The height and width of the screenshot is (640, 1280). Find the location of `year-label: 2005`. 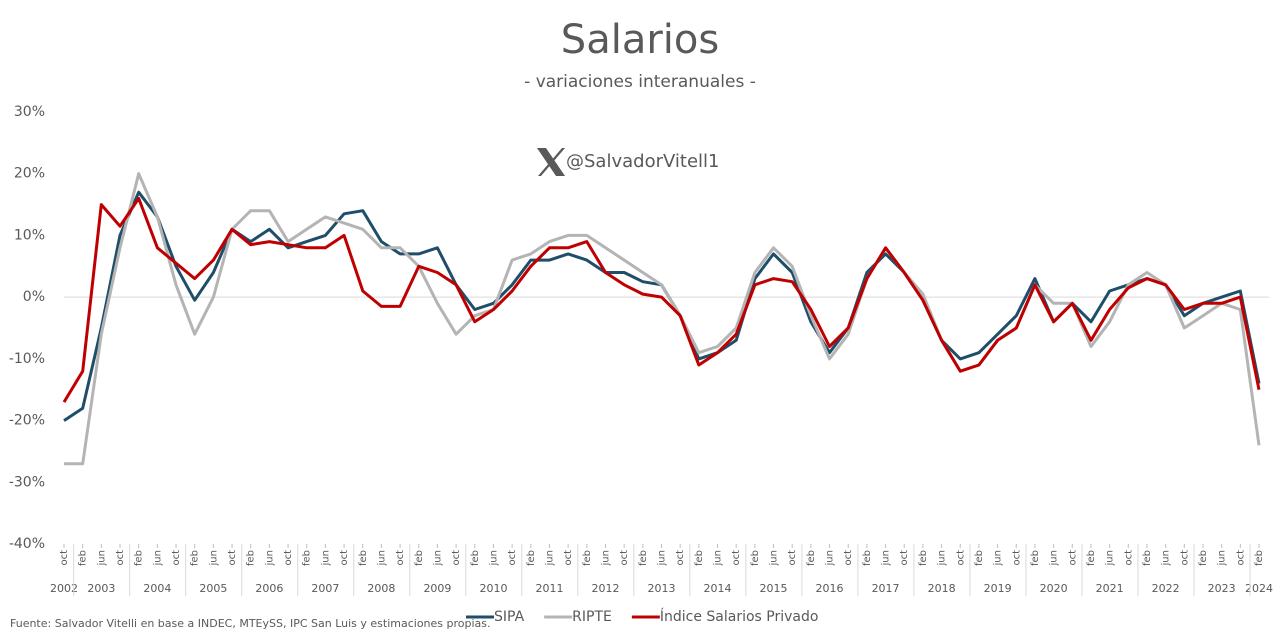

year-label: 2005 is located at coordinates (213, 588).